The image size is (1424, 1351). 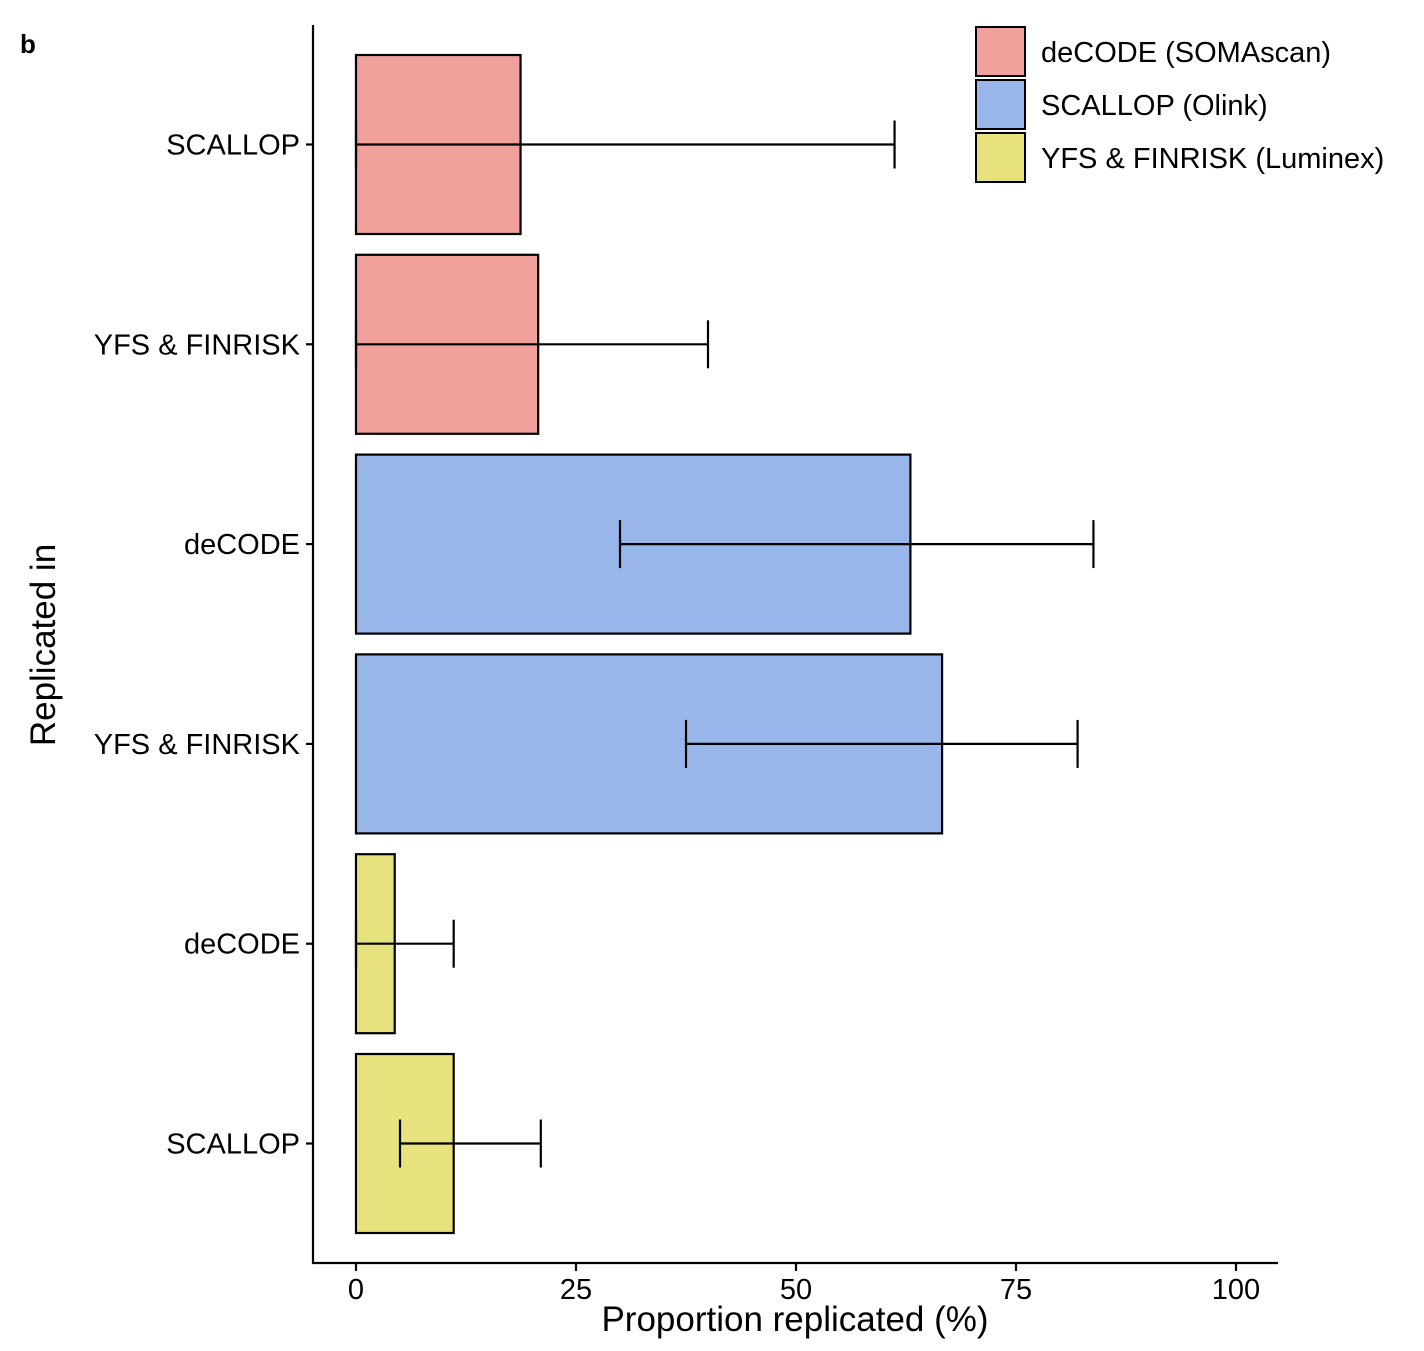 I want to click on x-tick-label: 100, so click(x=1236, y=1290).